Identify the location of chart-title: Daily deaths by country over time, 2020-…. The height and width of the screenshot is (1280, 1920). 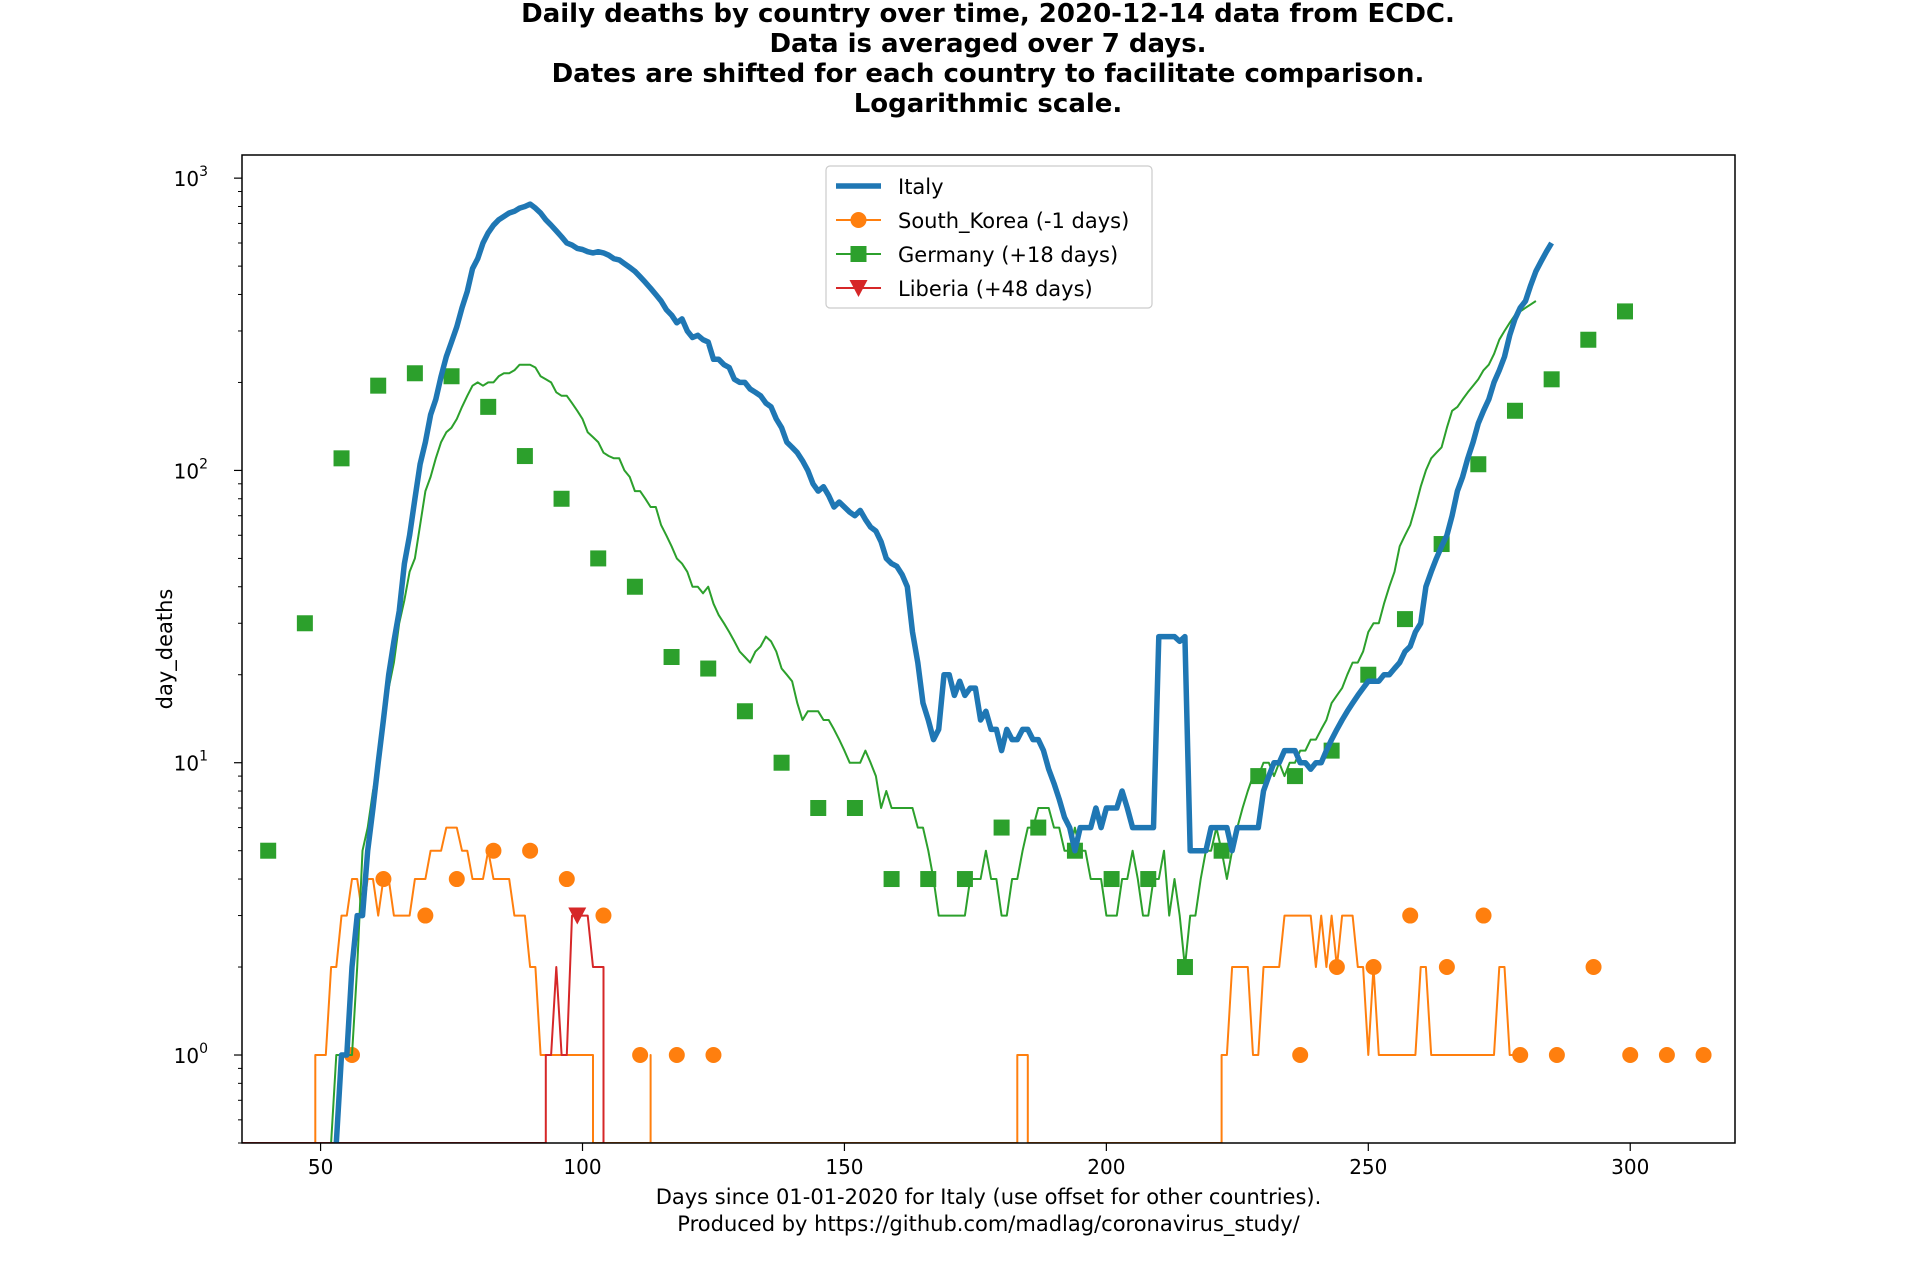
(988, 59).